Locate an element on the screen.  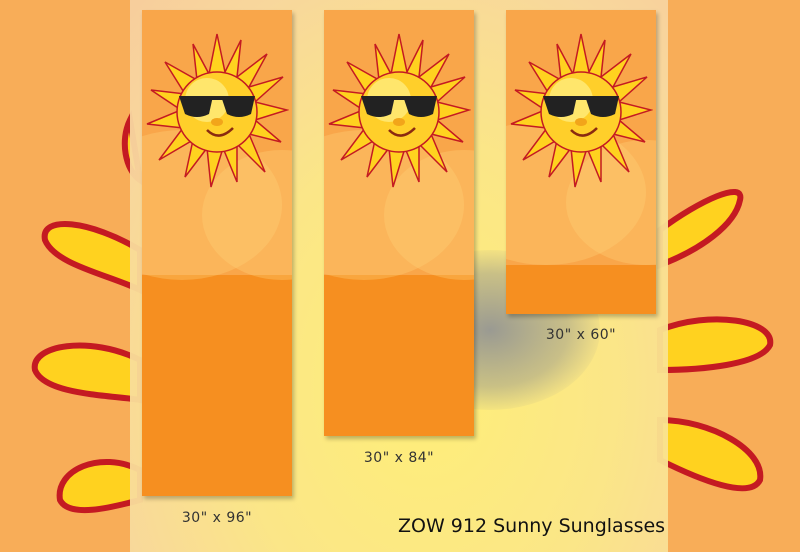
product-title: ZOW 912 Sunny Sunglasses is located at coordinates (532, 526).